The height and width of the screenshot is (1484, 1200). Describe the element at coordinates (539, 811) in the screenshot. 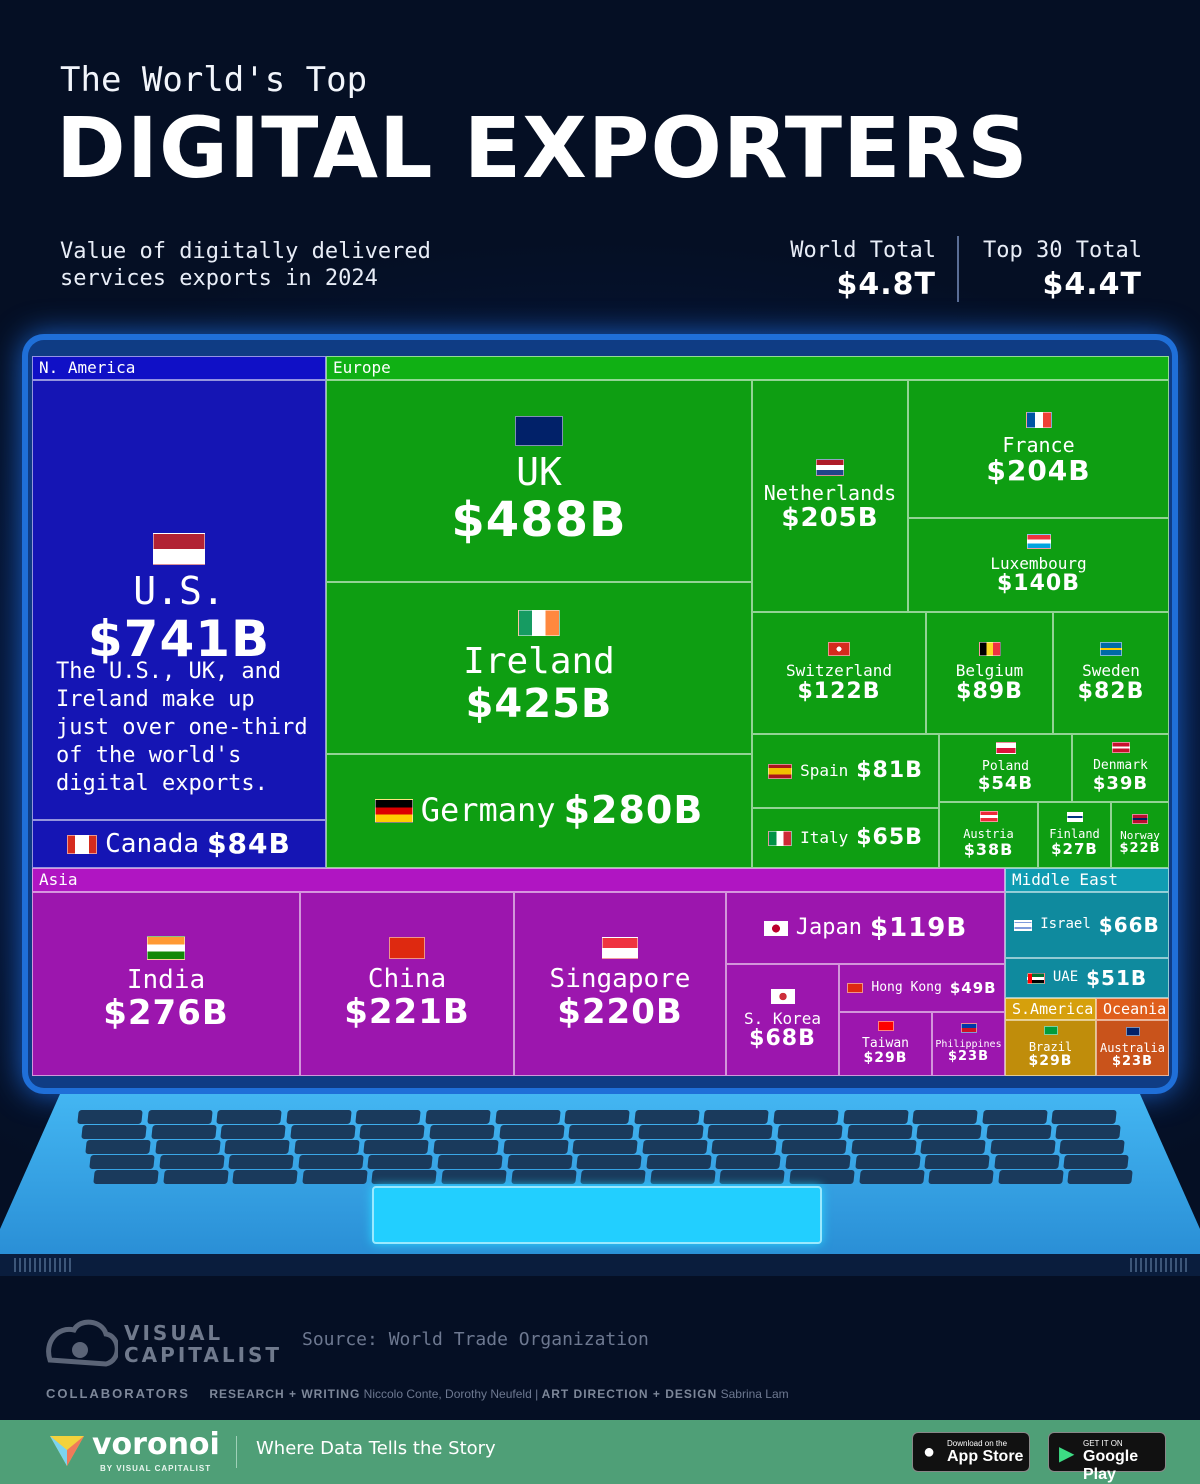

I see `tile-germany: Germany $280B` at that location.